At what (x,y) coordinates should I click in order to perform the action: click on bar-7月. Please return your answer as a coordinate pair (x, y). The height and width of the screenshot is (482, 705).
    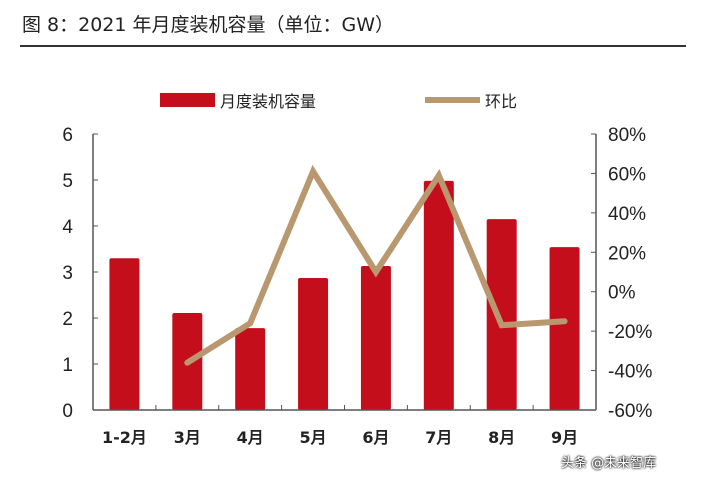
    Looking at the image, I should click on (438, 295).